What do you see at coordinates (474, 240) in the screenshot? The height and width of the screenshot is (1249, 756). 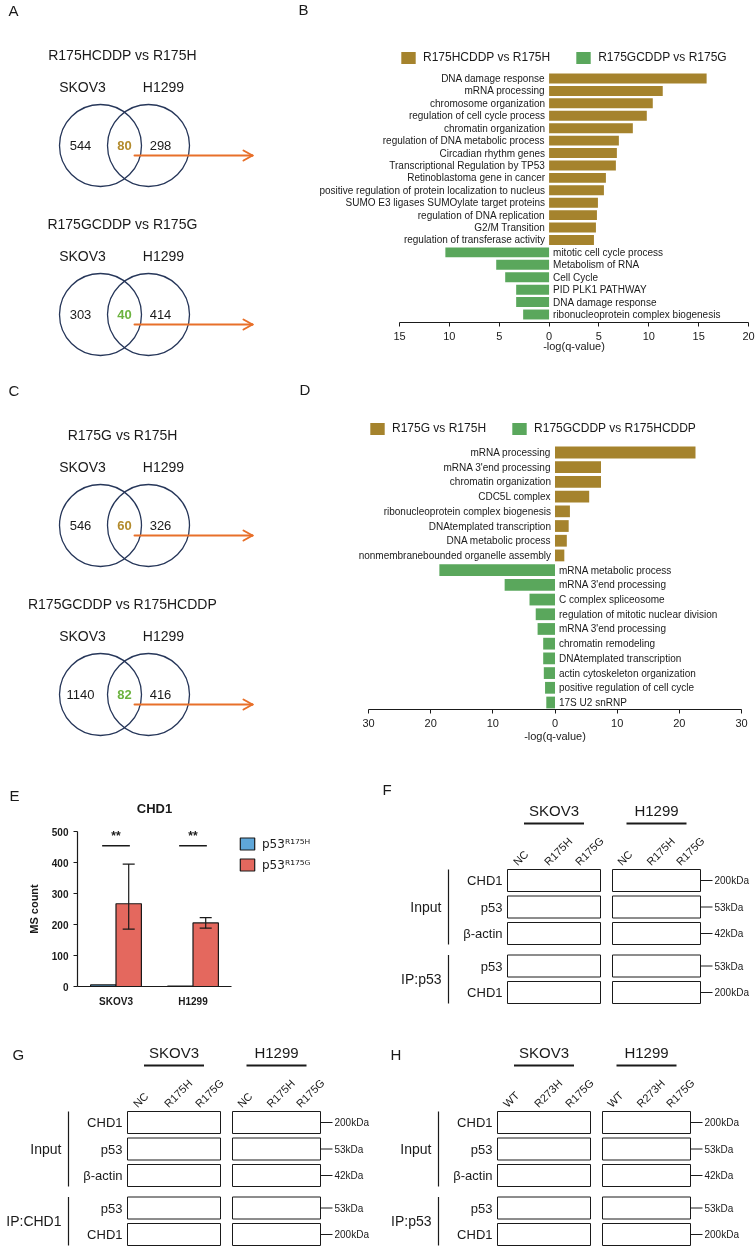 I see `y-tick-label: regulation of transferase activity` at bounding box center [474, 240].